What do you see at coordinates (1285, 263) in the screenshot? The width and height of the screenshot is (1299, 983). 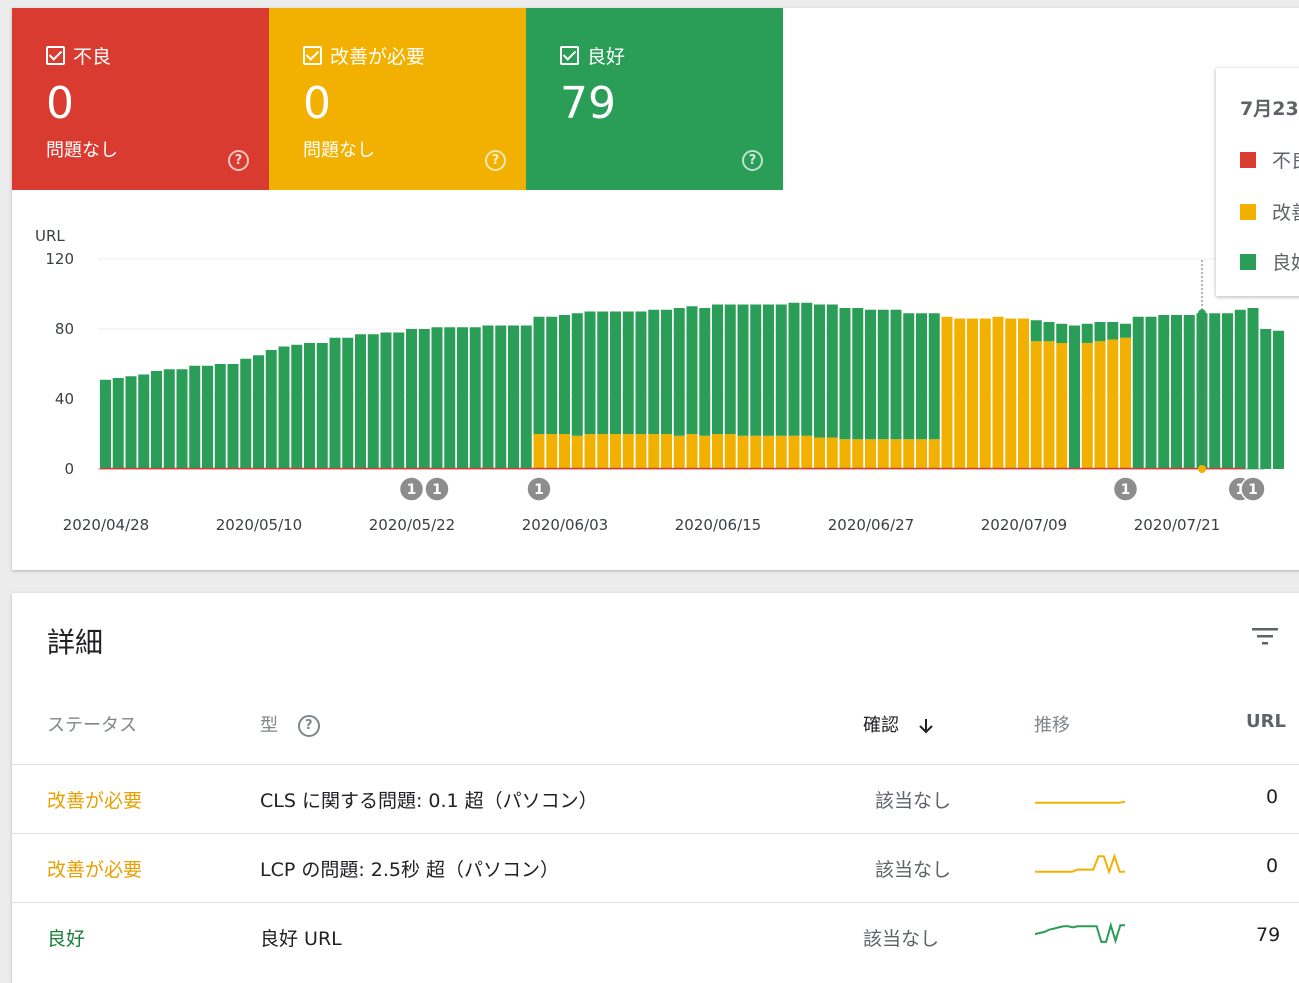 I see `tooltip-label-good: 良好` at bounding box center [1285, 263].